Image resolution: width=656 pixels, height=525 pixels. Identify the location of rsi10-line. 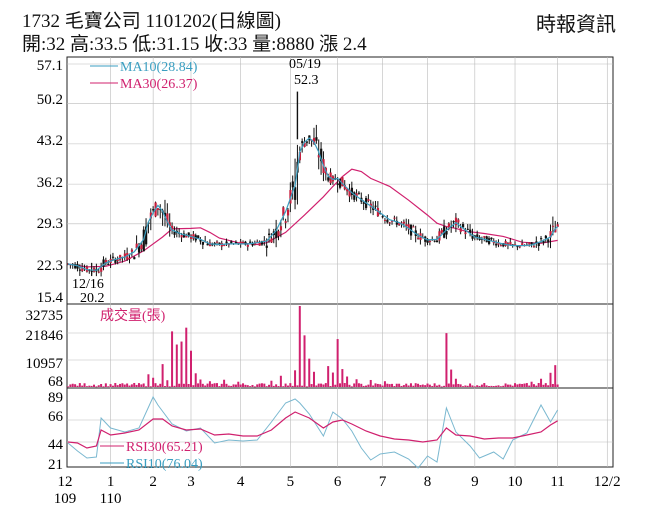
(313, 432).